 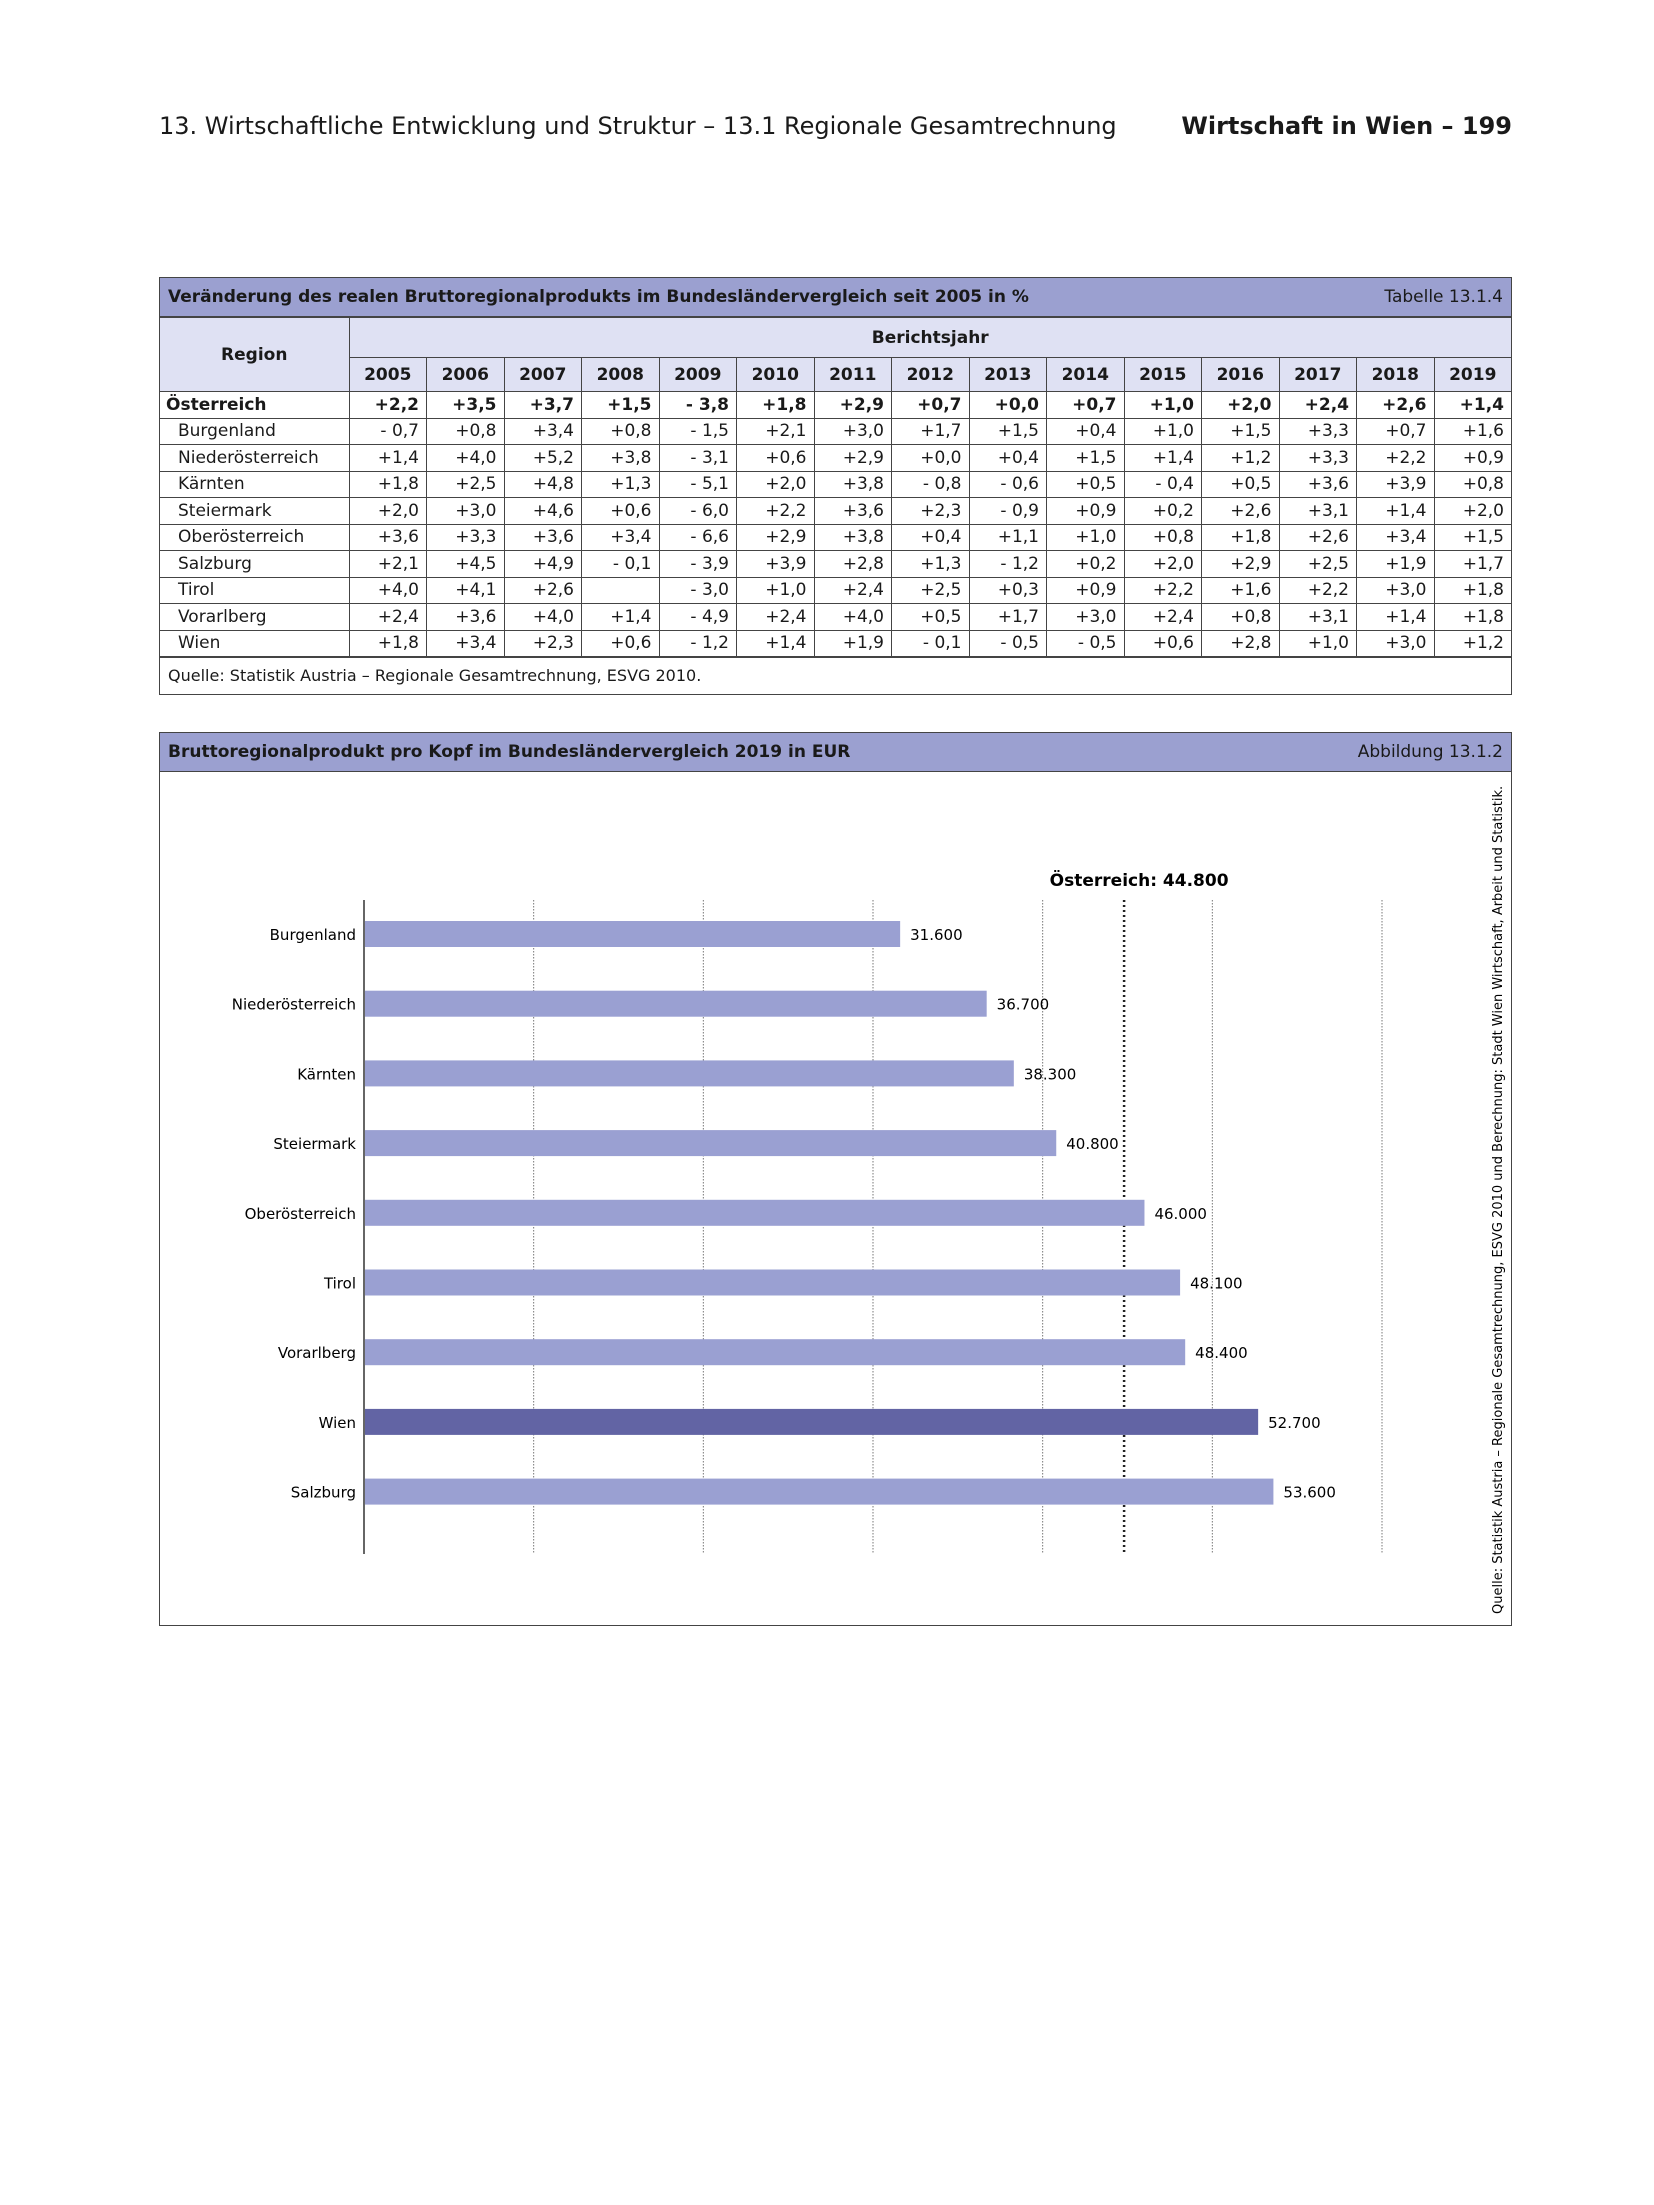 I want to click on region-cell: Burgenland, so click(x=255, y=431).